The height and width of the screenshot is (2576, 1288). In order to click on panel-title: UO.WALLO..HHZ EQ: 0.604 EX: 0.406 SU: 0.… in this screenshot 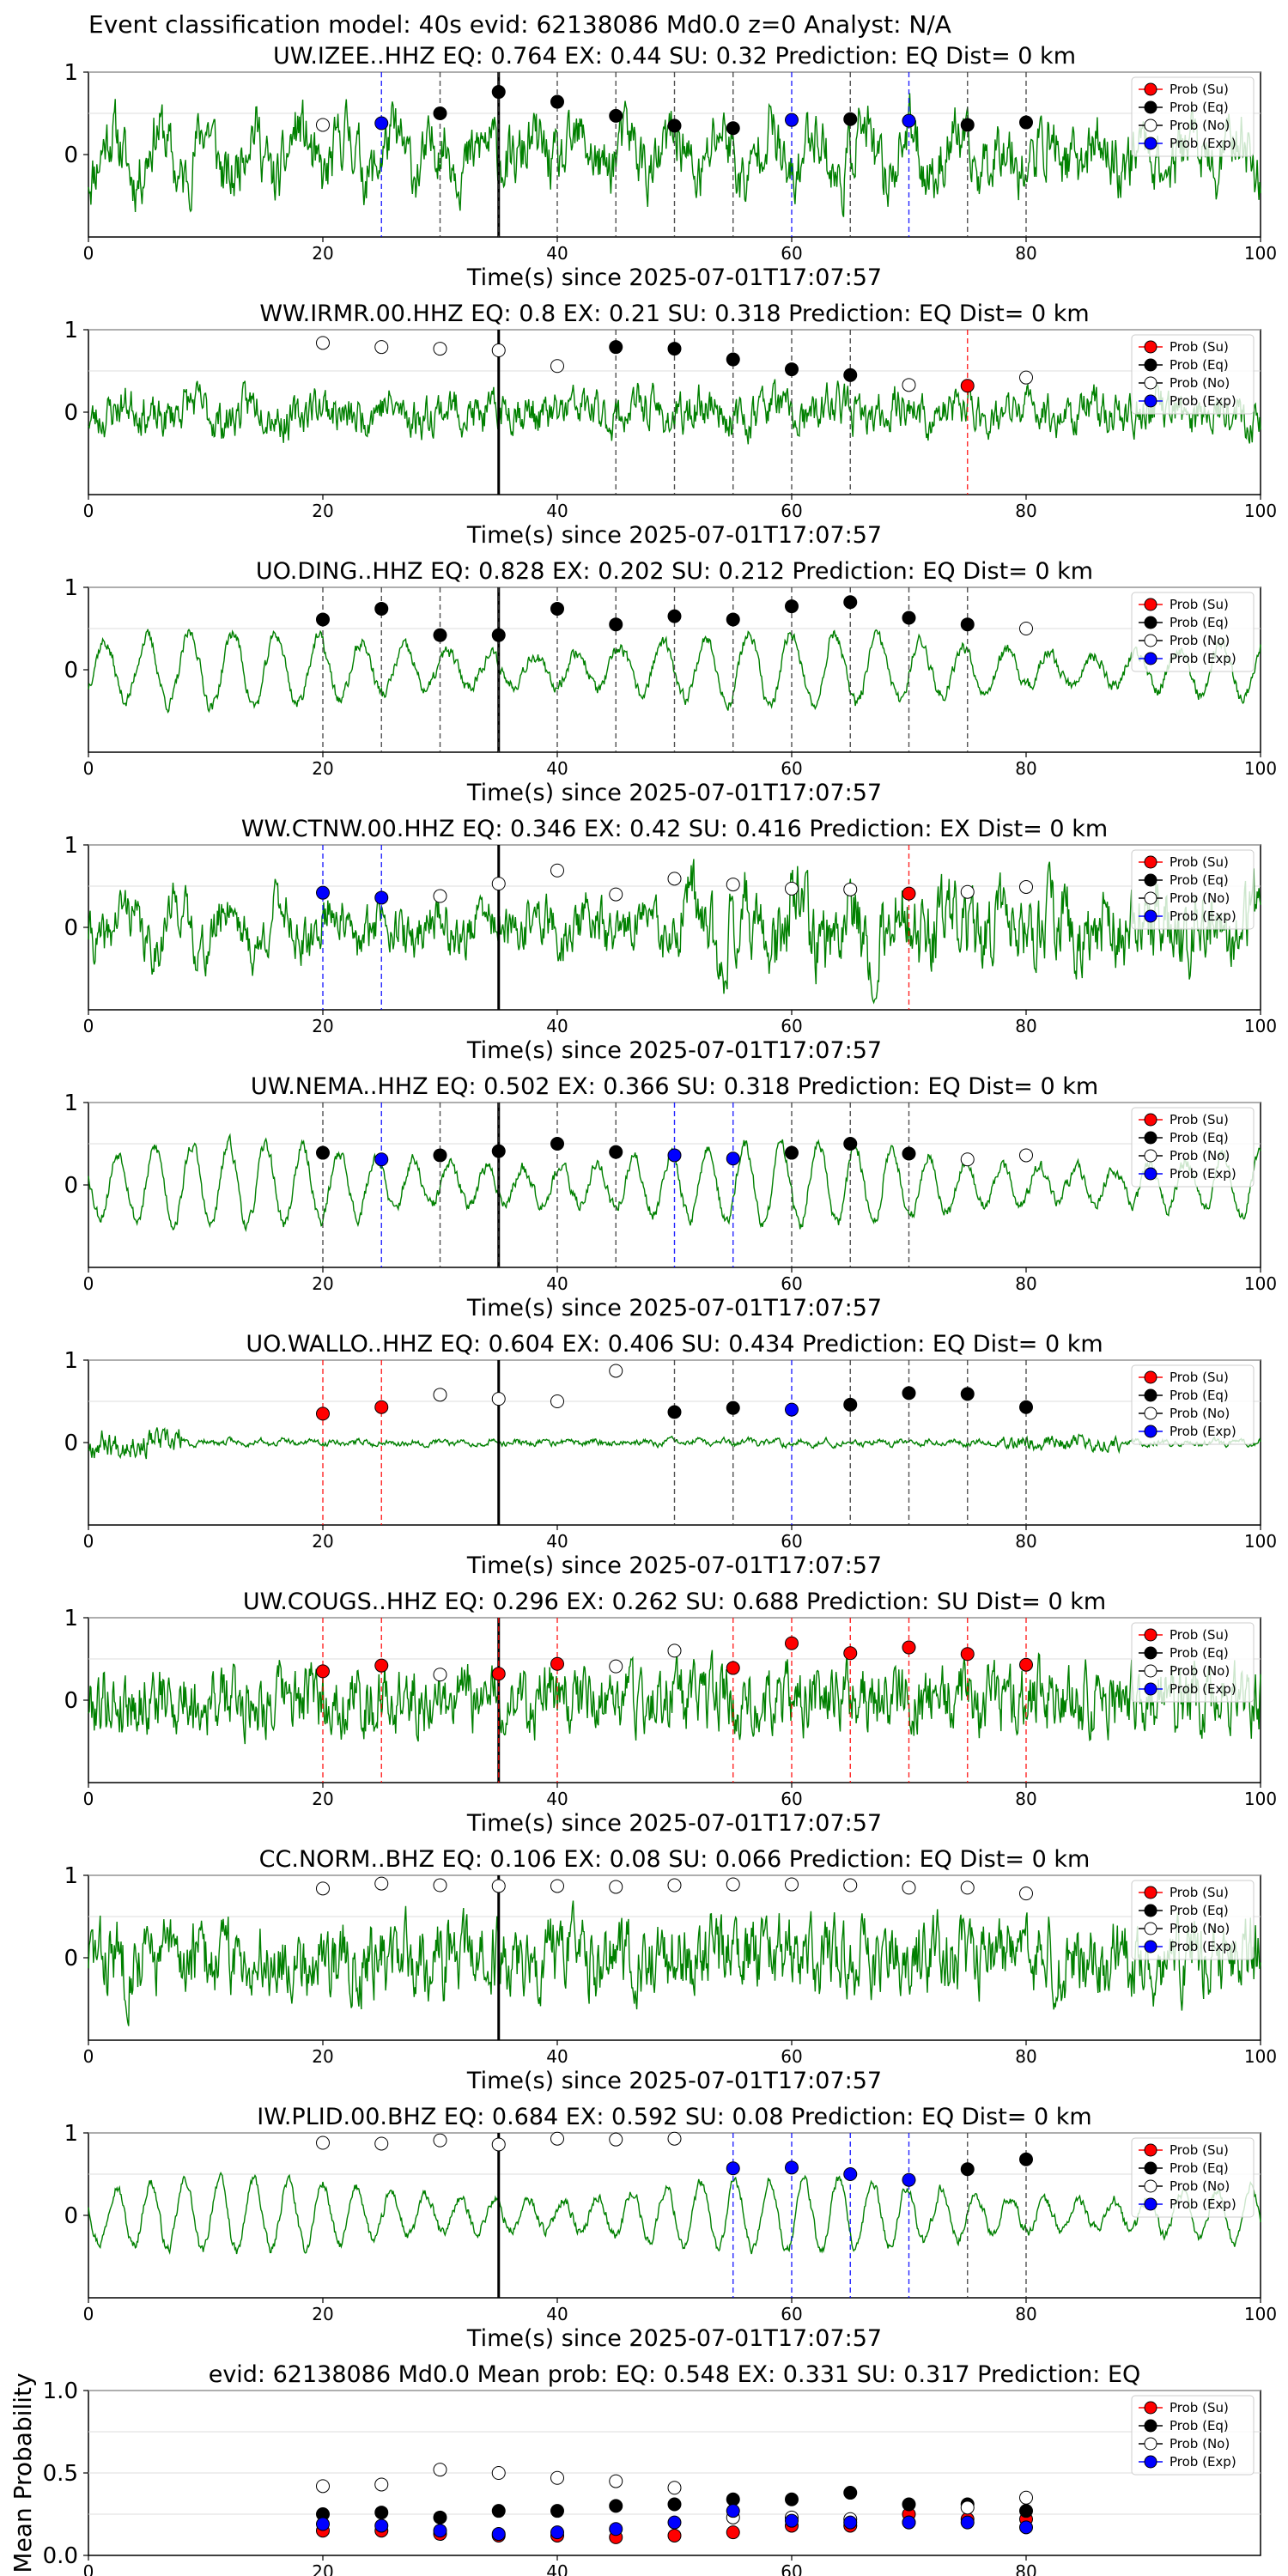, I will do `click(674, 1345)`.